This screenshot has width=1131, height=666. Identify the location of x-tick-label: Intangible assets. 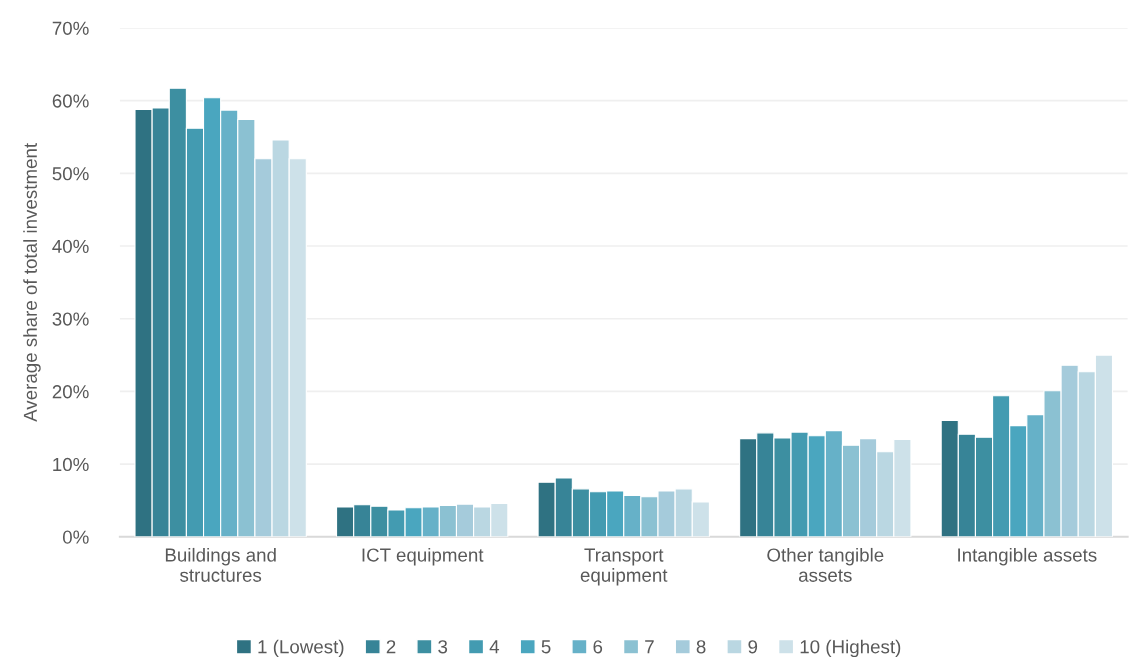
(1027, 556).